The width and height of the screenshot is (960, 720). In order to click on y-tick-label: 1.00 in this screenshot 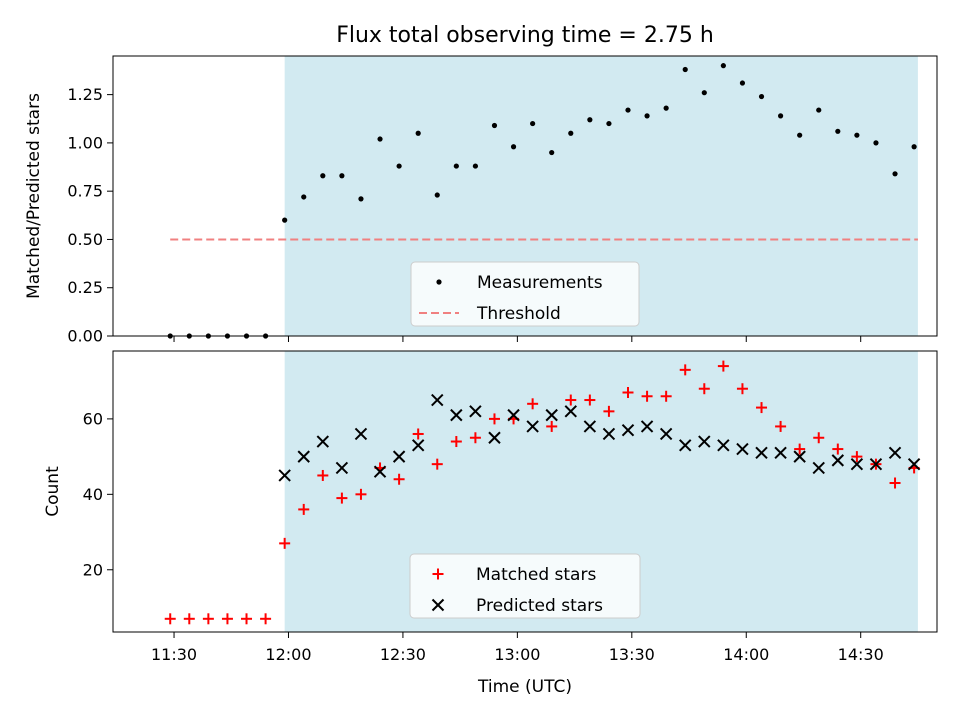, I will do `click(85, 142)`.